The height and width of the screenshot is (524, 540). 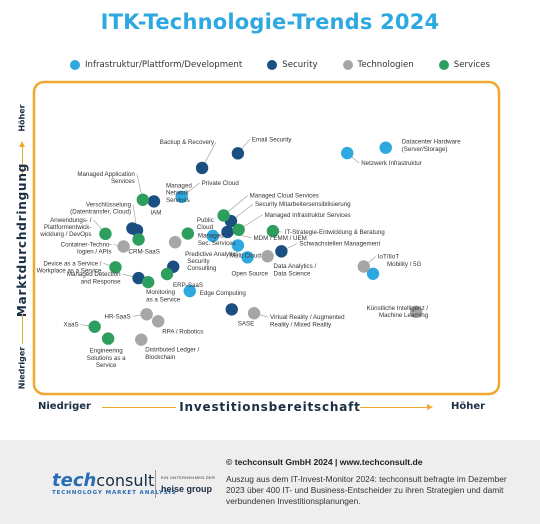 I want to click on legend-item-technologies: Technologien, so click(x=378, y=65).